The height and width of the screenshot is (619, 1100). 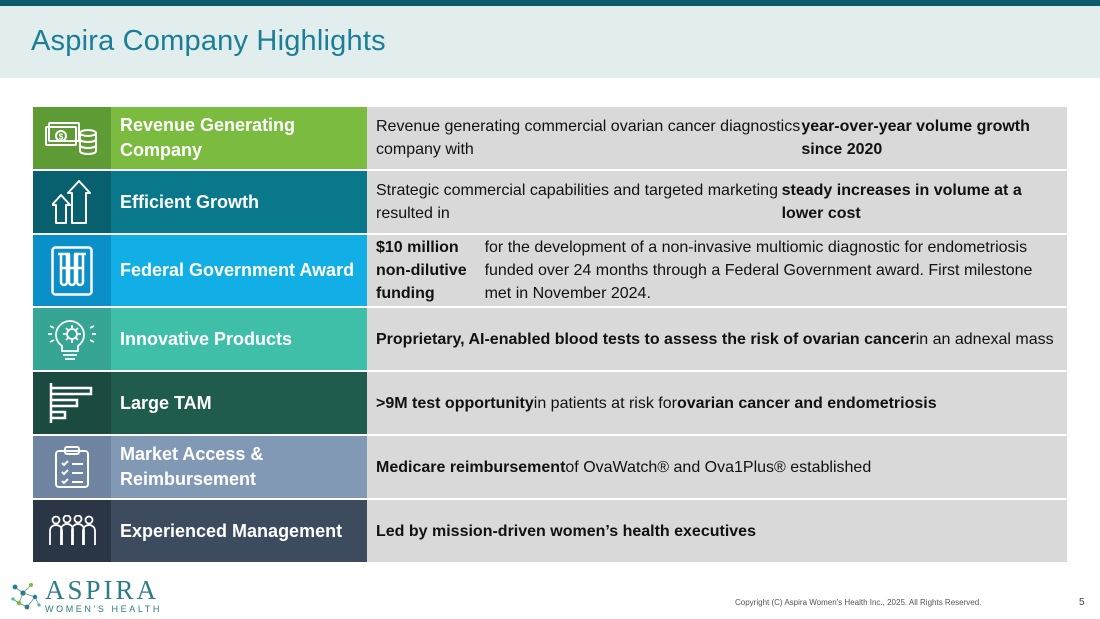 What do you see at coordinates (72, 467) in the screenshot?
I see `clipboard-checklist-icon` at bounding box center [72, 467].